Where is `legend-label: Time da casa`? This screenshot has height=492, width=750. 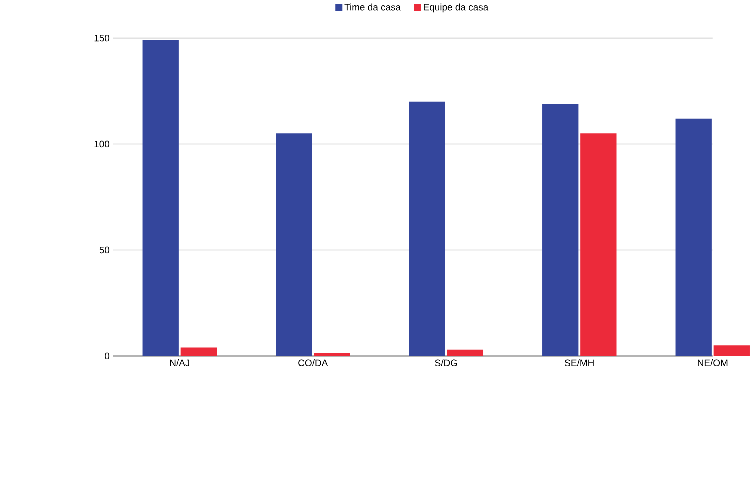
legend-label: Time da casa is located at coordinates (373, 7).